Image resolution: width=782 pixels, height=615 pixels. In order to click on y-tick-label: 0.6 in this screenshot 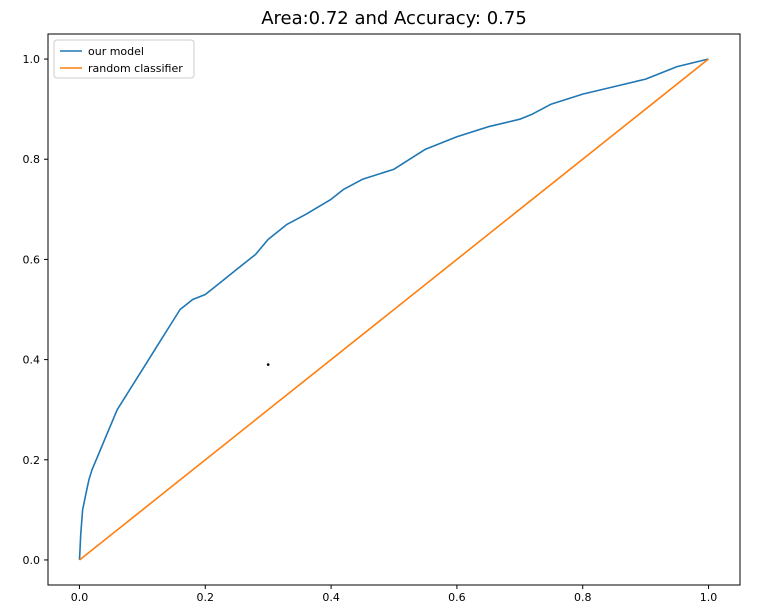, I will do `click(32, 259)`.